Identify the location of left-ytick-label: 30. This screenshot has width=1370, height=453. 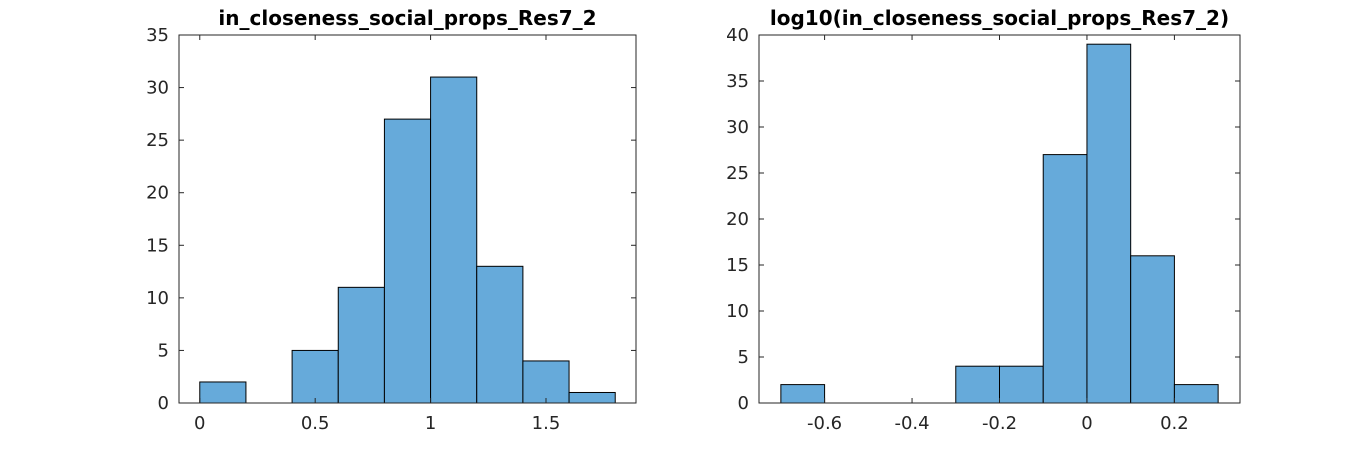
(157, 88).